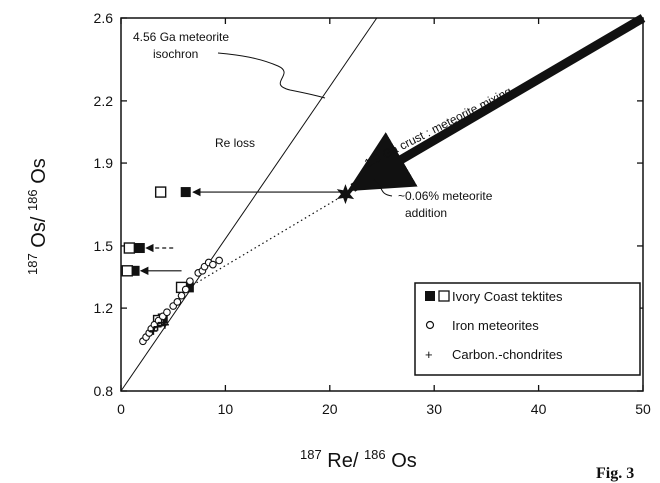 This screenshot has height=483, width=660. I want to click on x-tick-label-1: 10, so click(226, 409).